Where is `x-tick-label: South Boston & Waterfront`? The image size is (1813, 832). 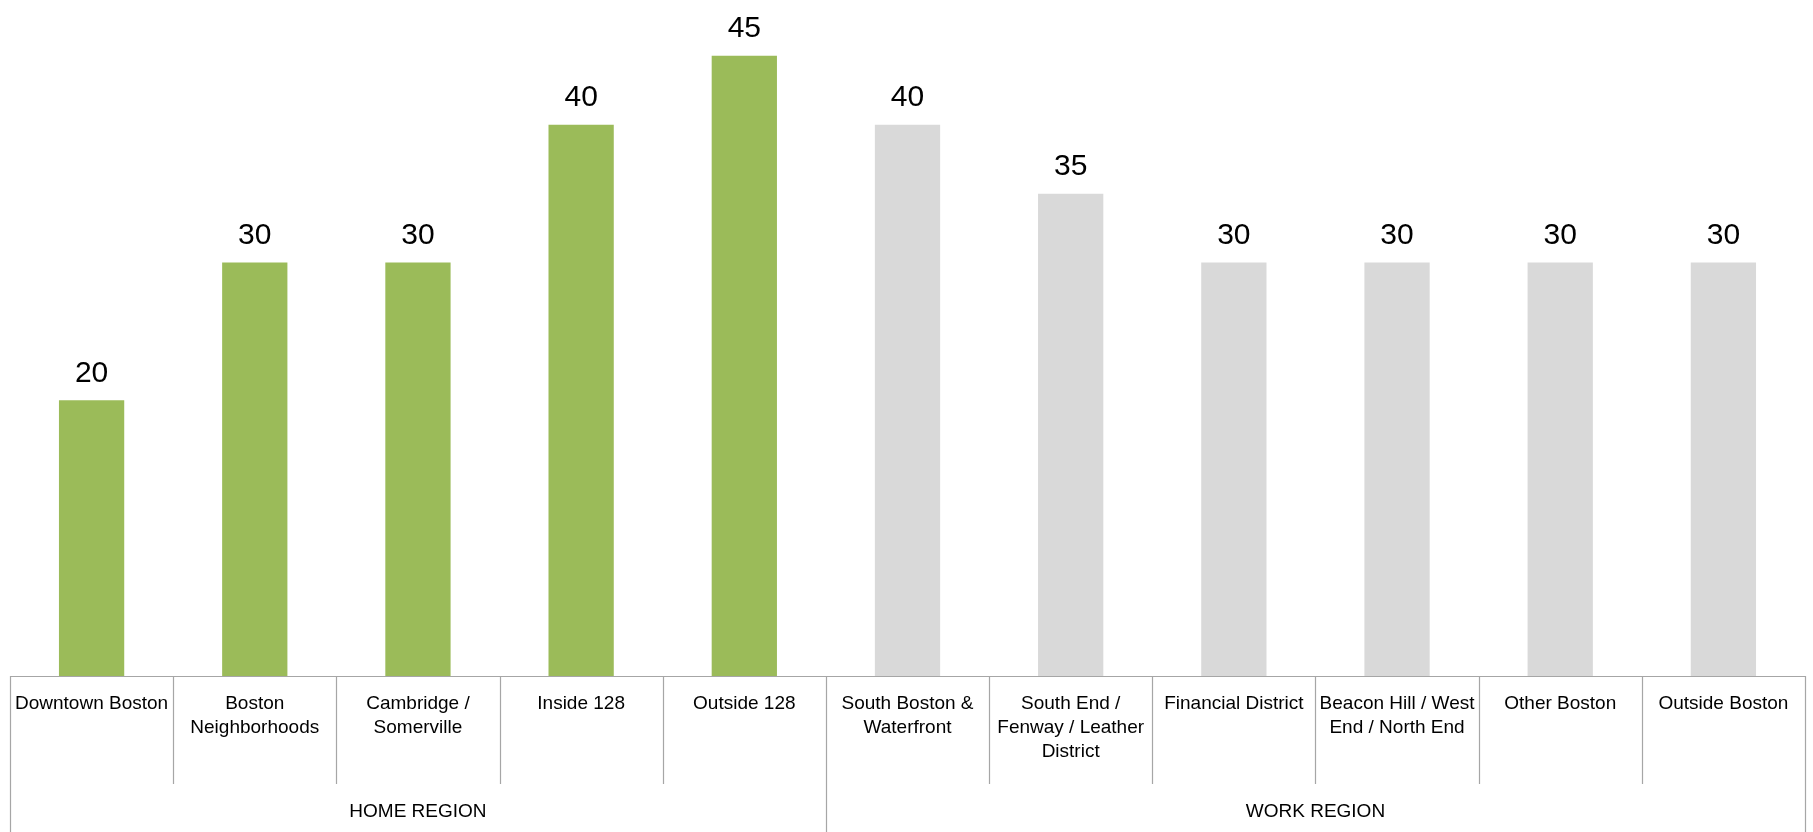
x-tick-label: South Boston & Waterfront is located at coordinates (907, 714).